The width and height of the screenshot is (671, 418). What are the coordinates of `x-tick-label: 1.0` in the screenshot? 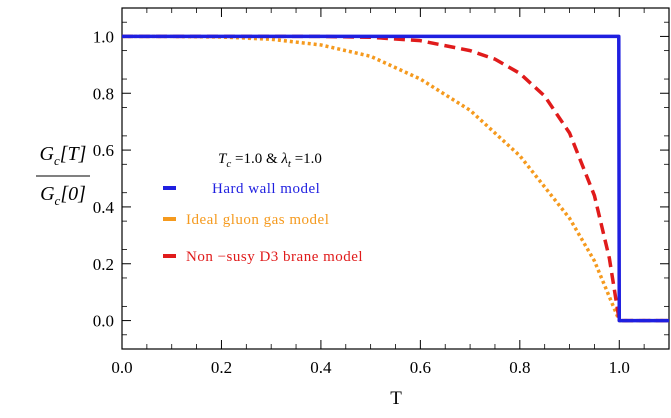 It's located at (619, 367).